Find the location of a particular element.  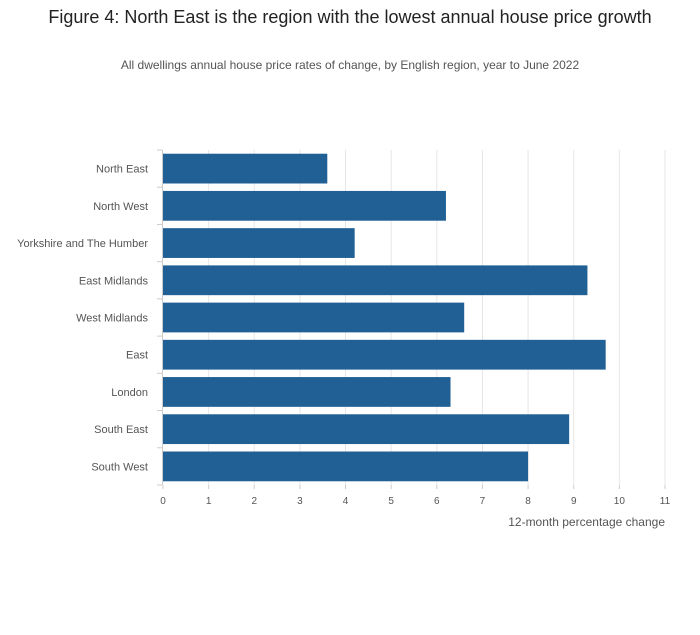

x-tick-label: 4 is located at coordinates (346, 501).